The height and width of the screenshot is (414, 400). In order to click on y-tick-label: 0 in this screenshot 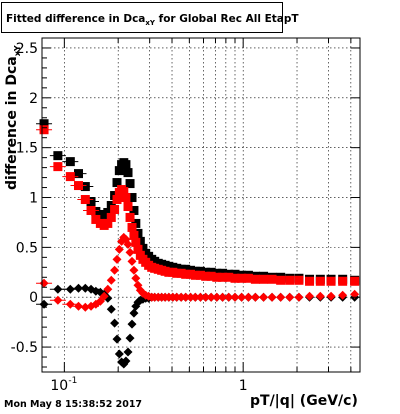, I will do `click(33, 298)`.